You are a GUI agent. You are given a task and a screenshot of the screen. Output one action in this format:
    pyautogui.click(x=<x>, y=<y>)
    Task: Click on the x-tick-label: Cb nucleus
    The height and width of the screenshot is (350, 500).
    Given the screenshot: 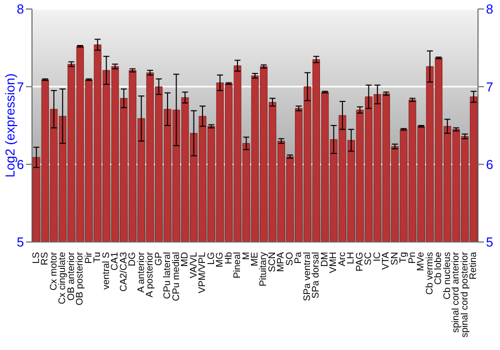 What is the action you would take?
    pyautogui.click(x=447, y=276)
    